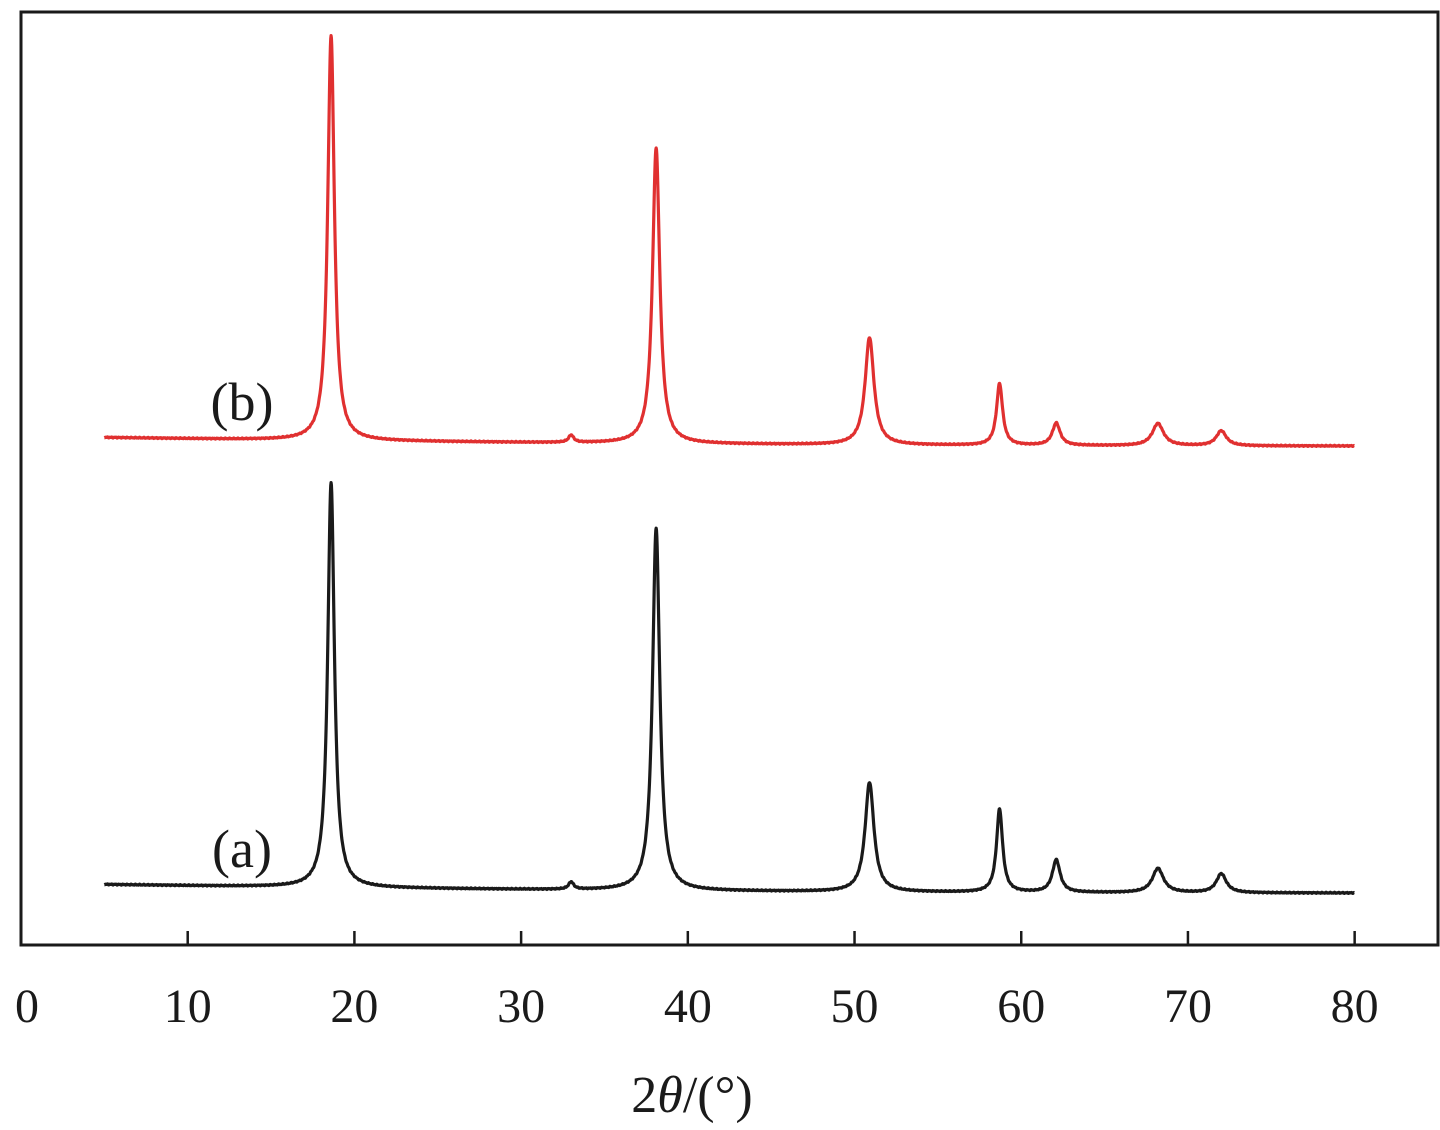  Describe the element at coordinates (718, 1095) in the screenshot. I see `x-axis-label-suffix: /(°)` at that location.